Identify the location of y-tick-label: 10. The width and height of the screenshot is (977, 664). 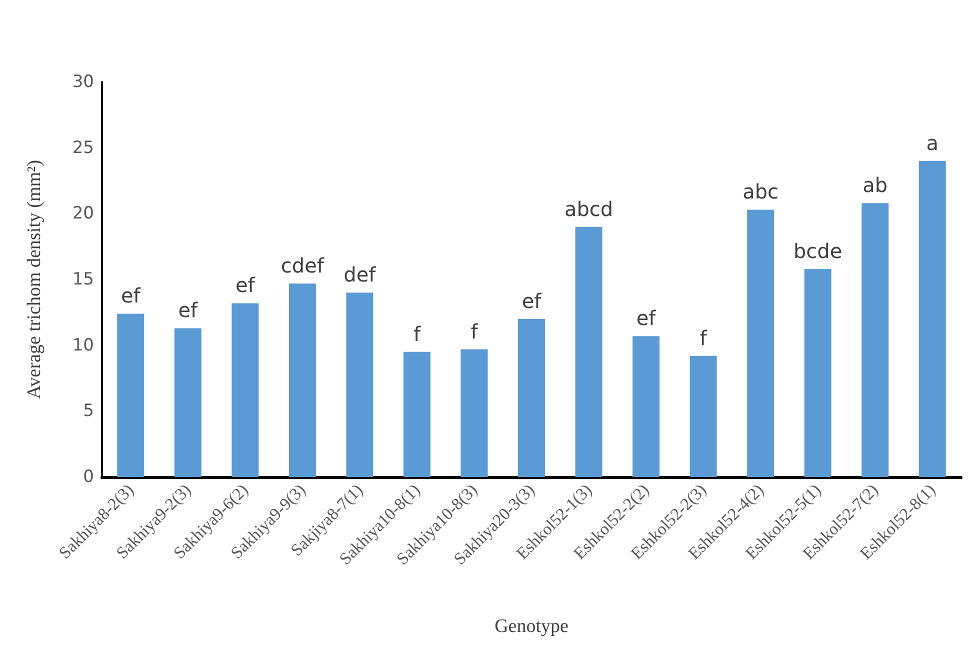
(83, 345).